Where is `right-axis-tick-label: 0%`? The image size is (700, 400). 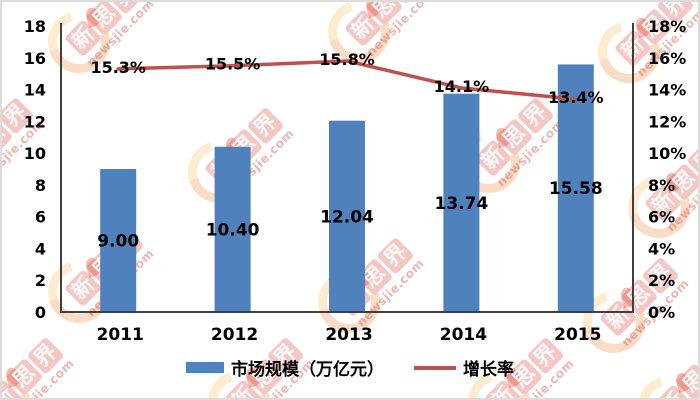 right-axis-tick-label: 0% is located at coordinates (661, 312).